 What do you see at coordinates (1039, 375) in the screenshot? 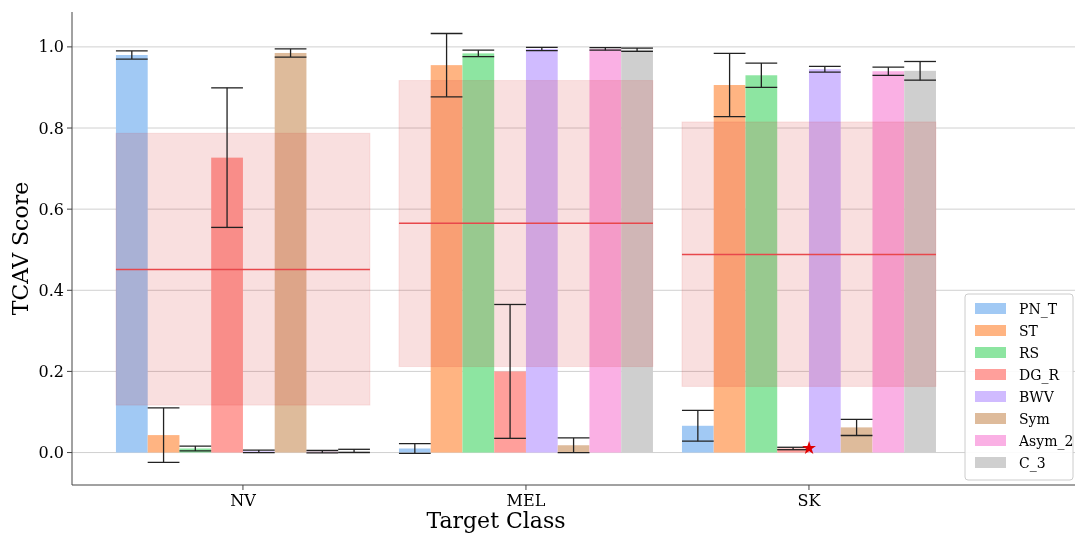
I see `legend-label: DG_R` at bounding box center [1039, 375].